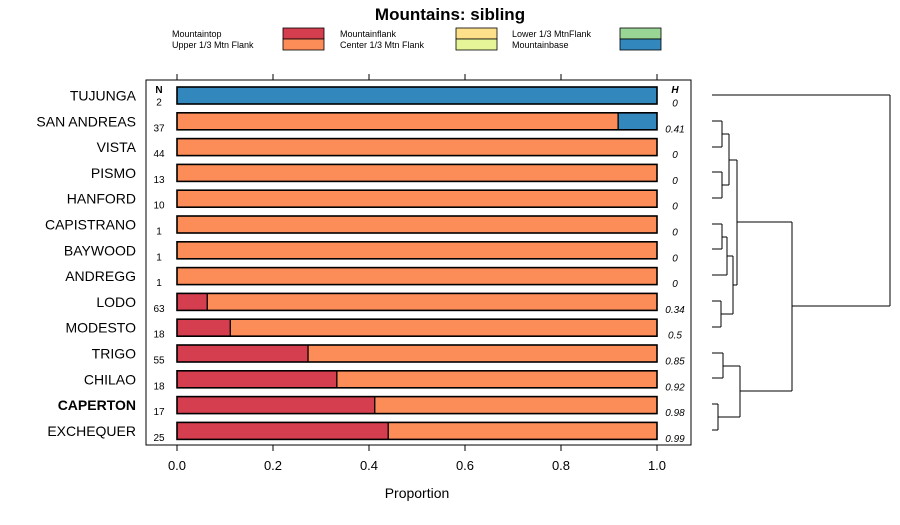 The height and width of the screenshot is (525, 900). I want to click on legend-label: Mountainbase, so click(540, 45).